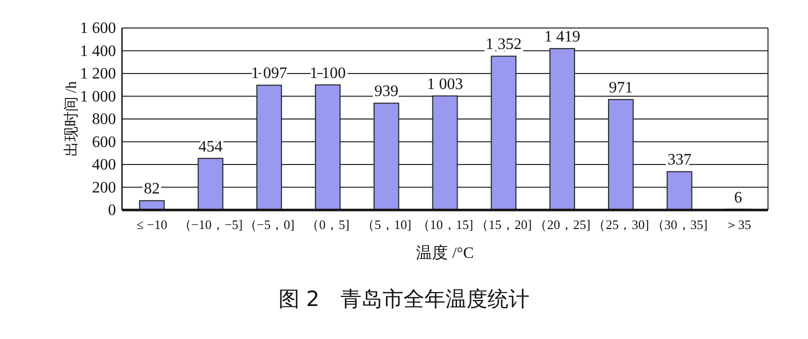  I want to click on x-tick-label: （25，30], so click(621, 224).